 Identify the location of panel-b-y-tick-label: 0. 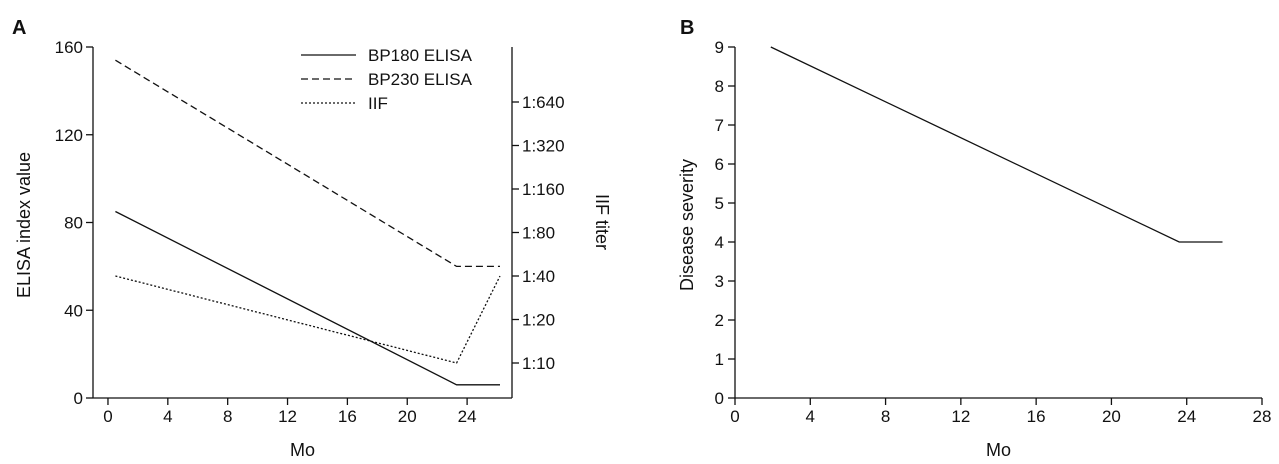
(719, 398).